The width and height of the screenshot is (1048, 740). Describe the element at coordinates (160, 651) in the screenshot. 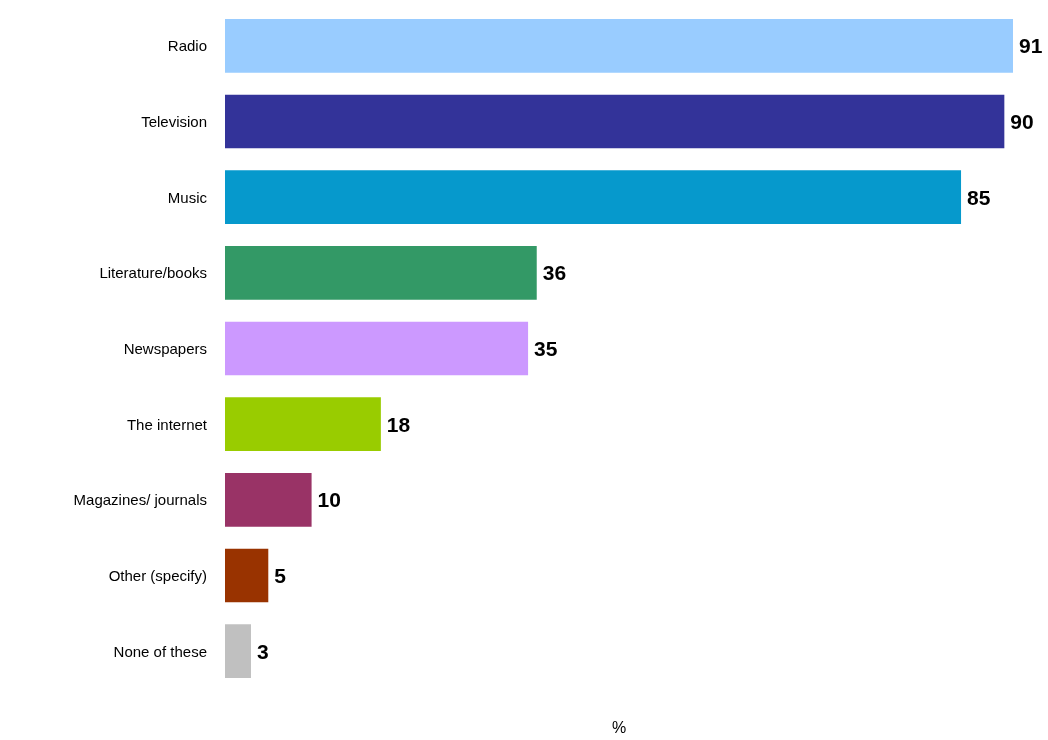

I see `y-tick-label: None of these` at that location.